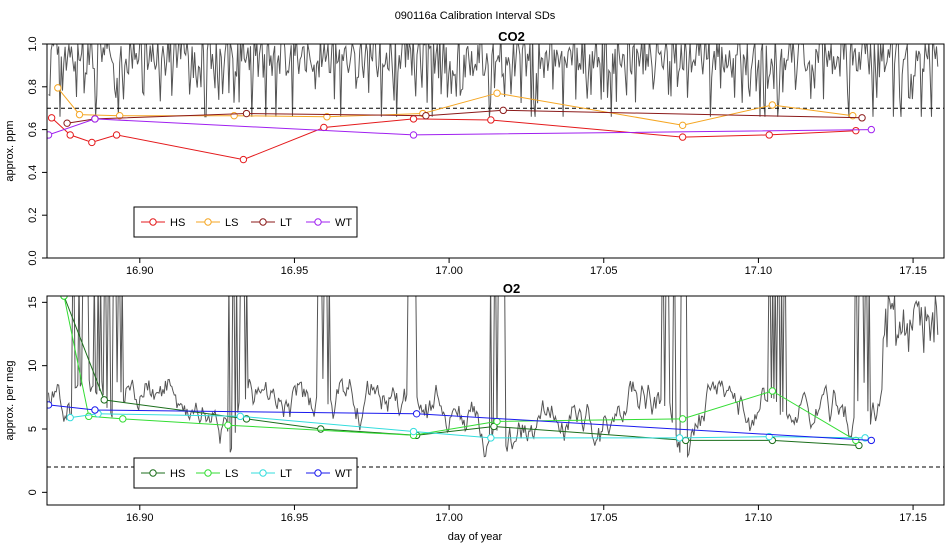 This screenshot has height=550, width=950. I want to click on panel-title: O2, so click(511, 288).